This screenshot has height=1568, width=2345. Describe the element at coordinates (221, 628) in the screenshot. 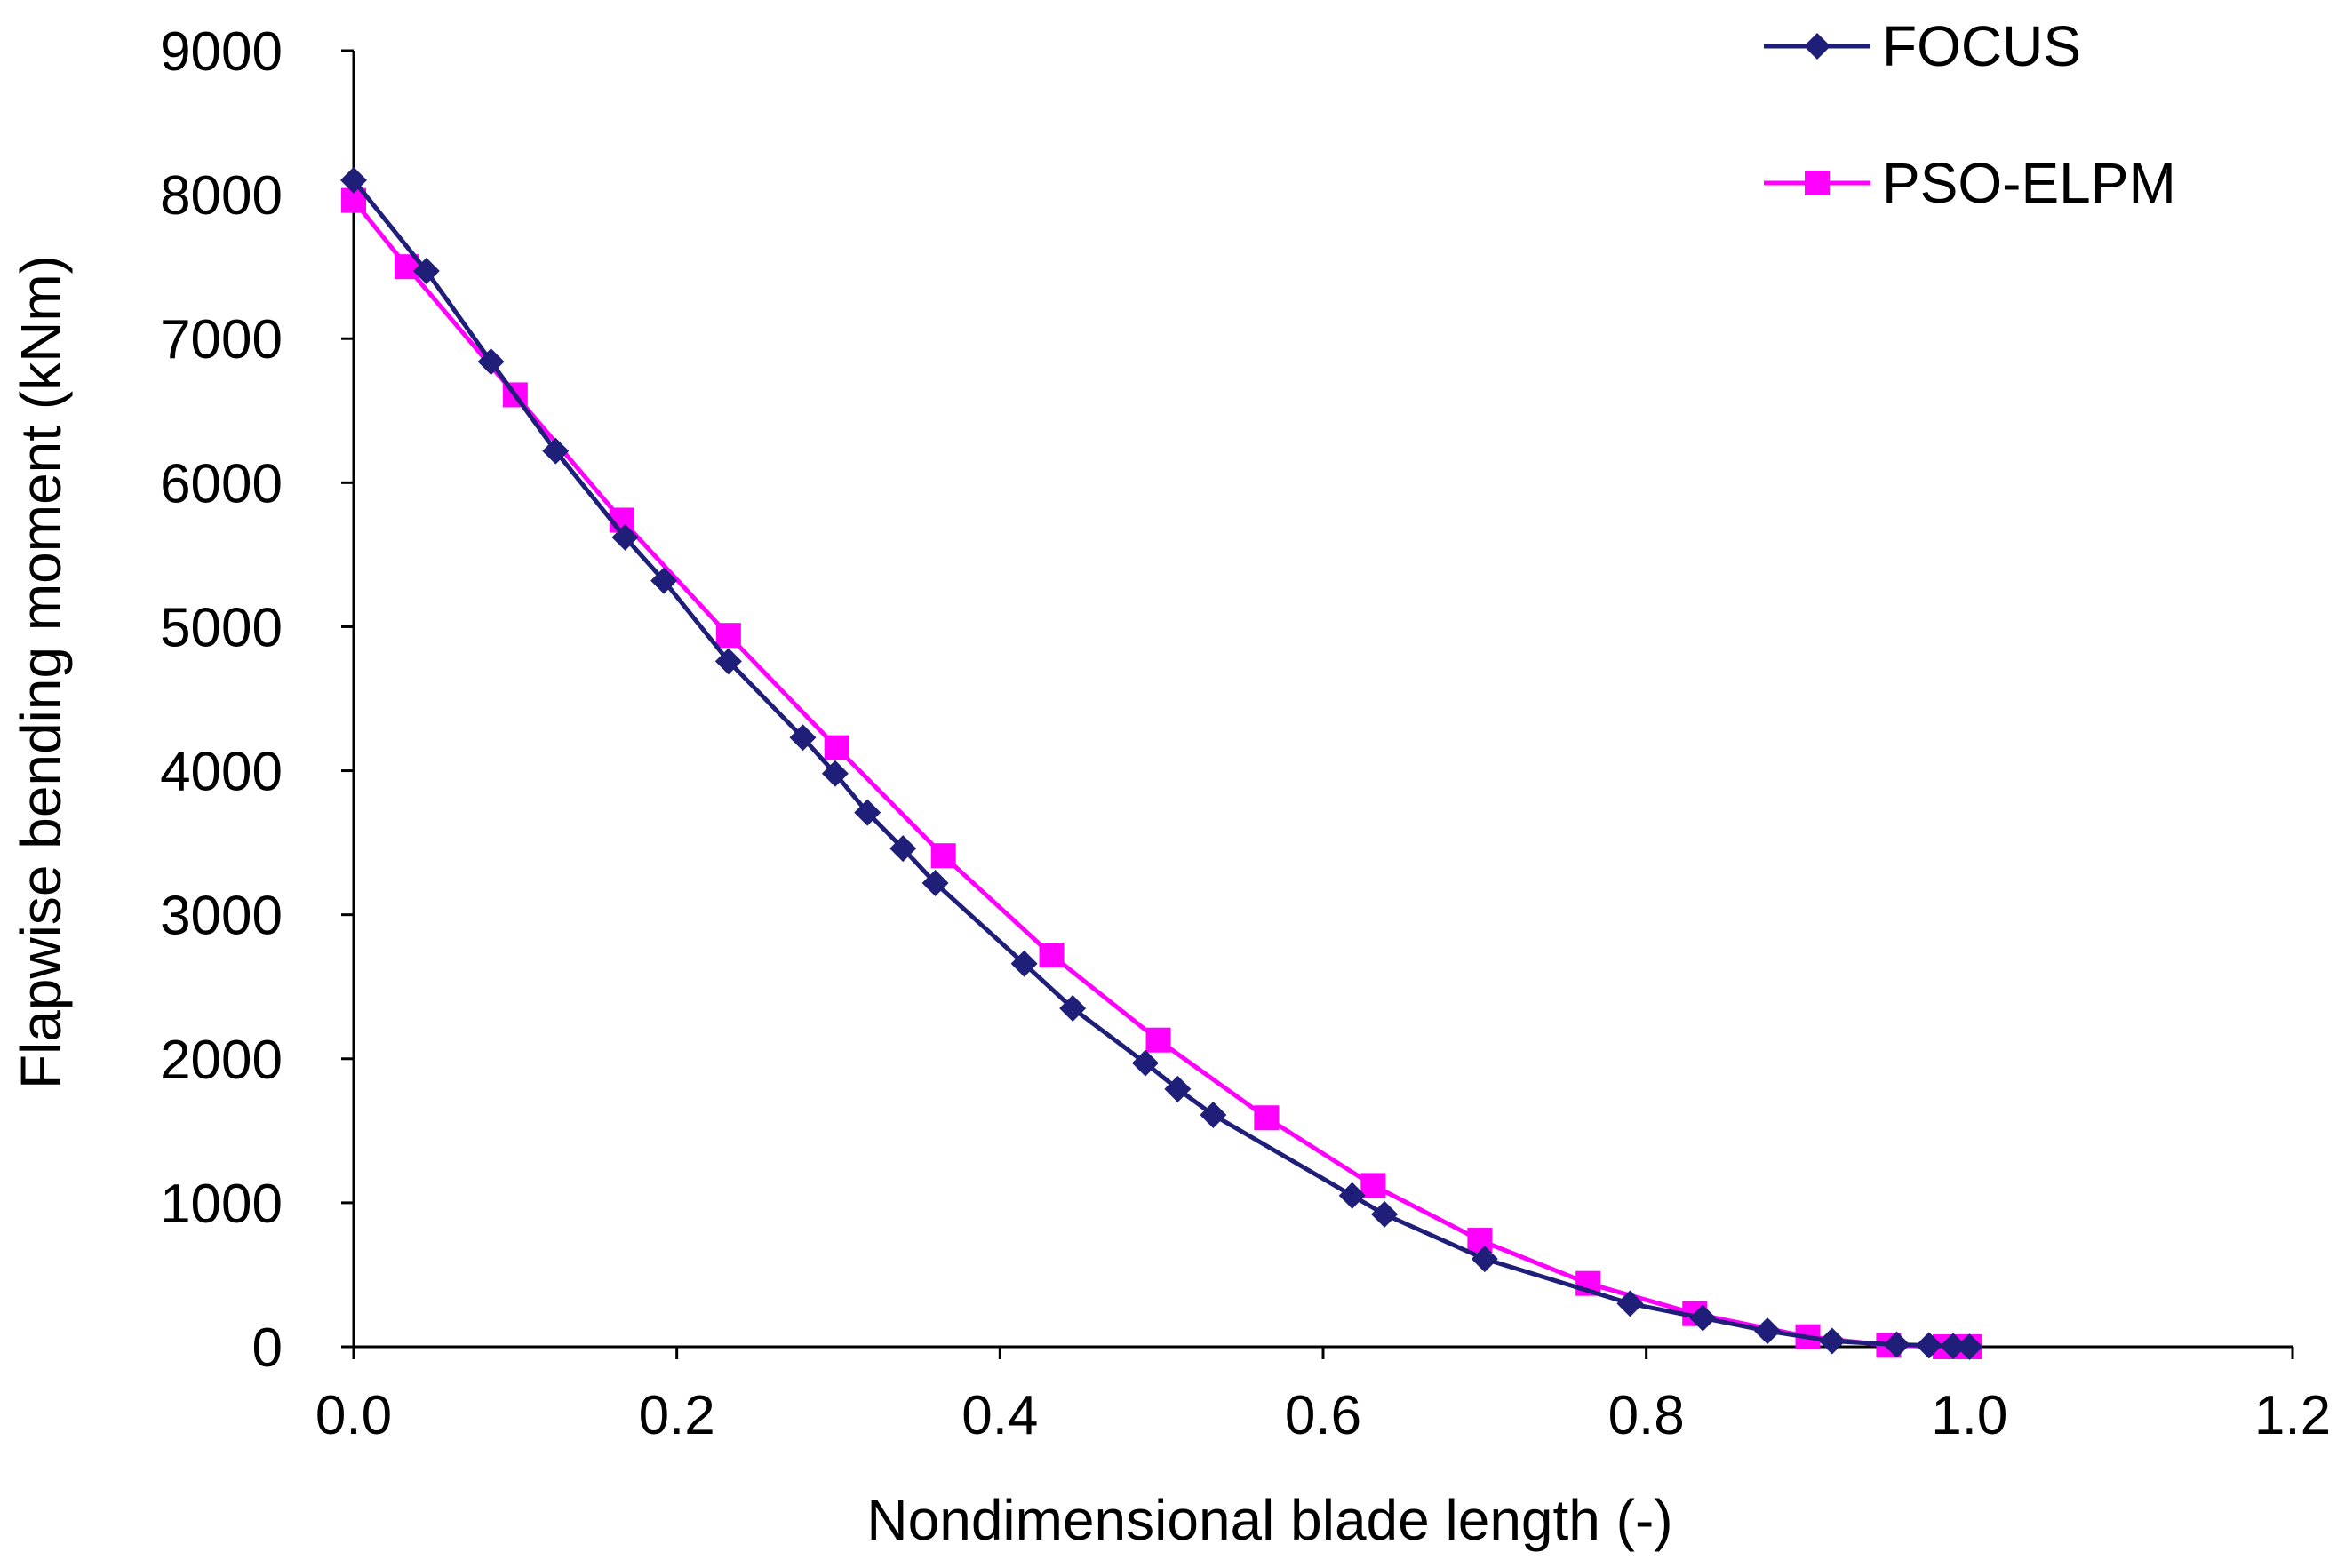

I see `y-tick-label: 5000` at that location.